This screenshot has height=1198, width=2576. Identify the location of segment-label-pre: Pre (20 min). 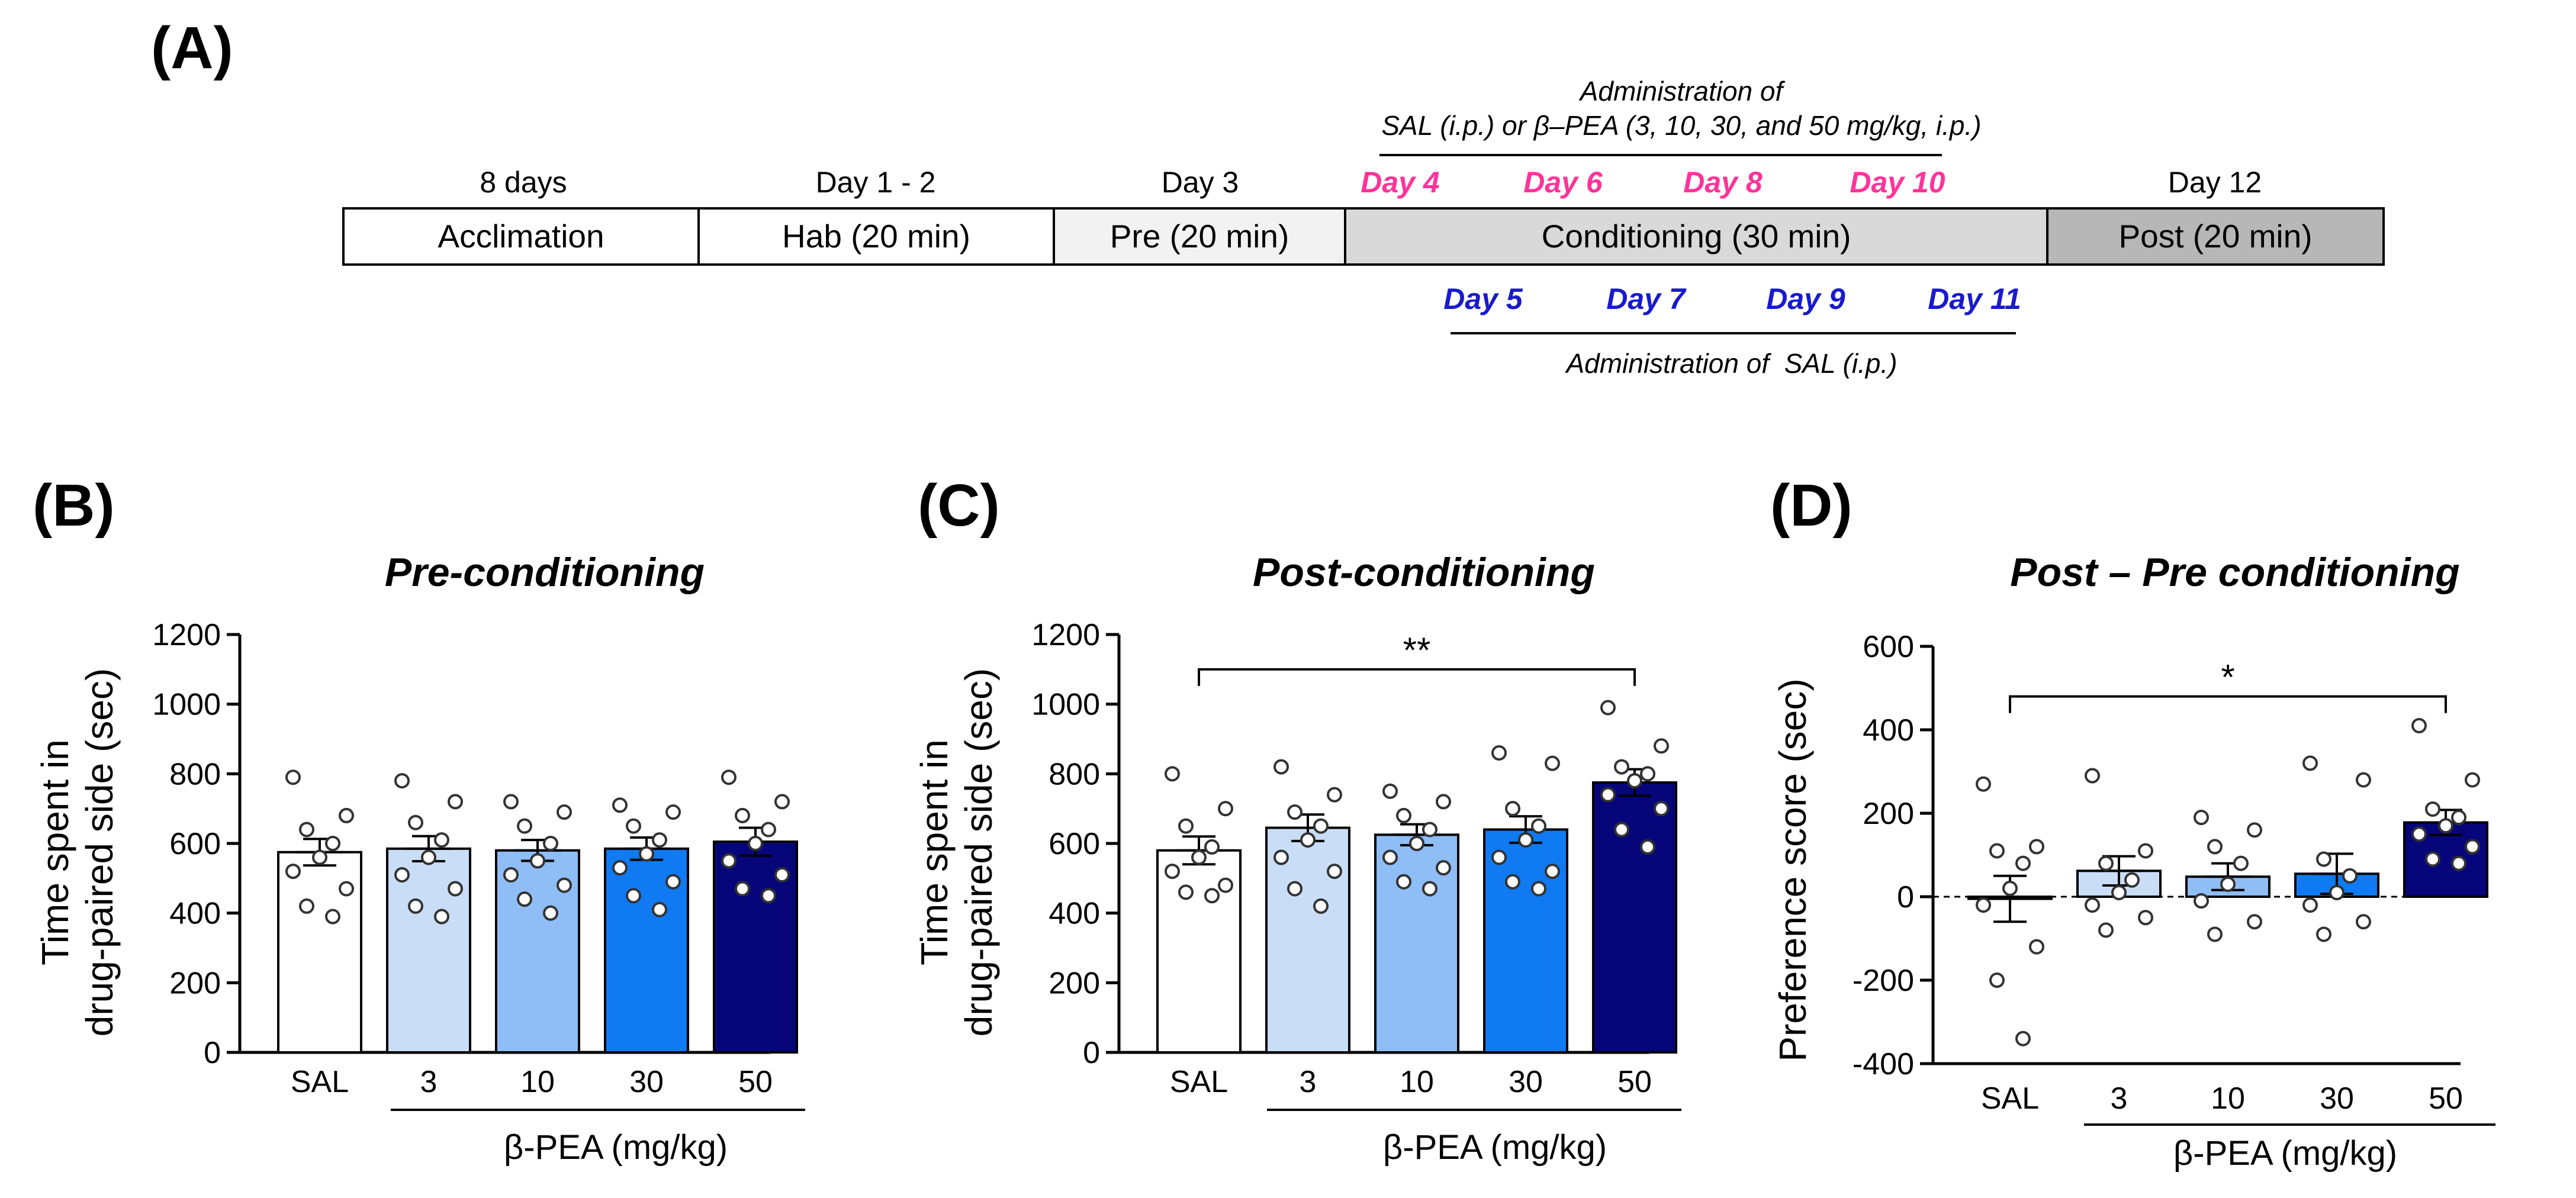
(1200, 236).